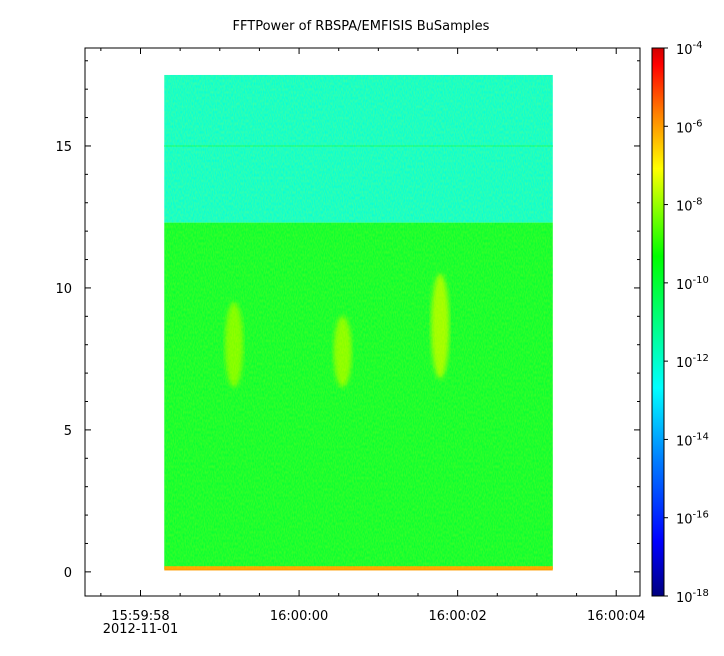  What do you see at coordinates (689, 127) in the screenshot?
I see `colorbar-tick-label: 10⁻⁶` at bounding box center [689, 127].